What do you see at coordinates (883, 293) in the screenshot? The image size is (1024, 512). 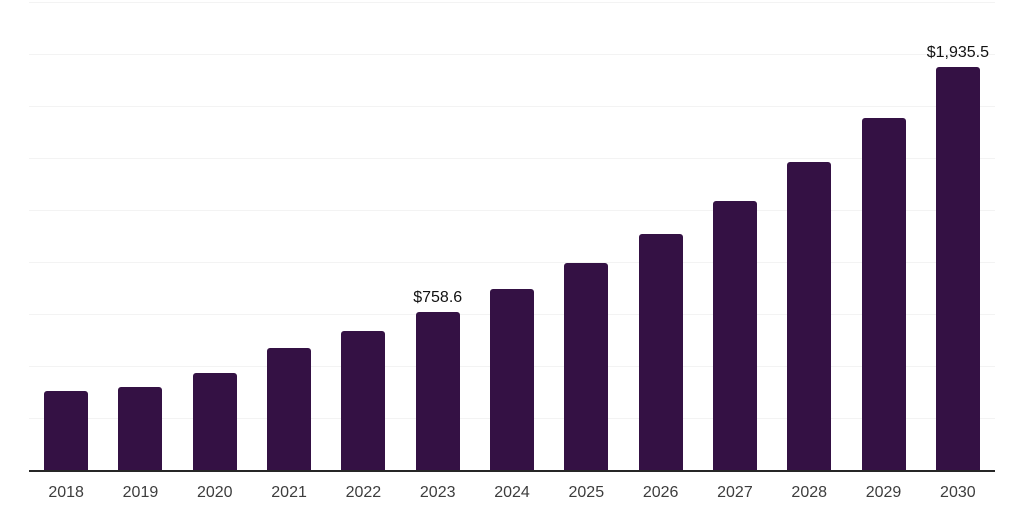 I see `bar-2029` at bounding box center [883, 293].